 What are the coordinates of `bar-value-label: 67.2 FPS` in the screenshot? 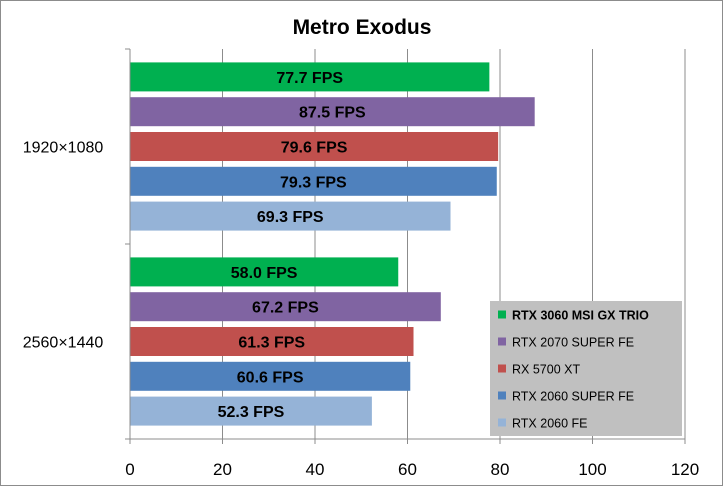 It's located at (285, 308).